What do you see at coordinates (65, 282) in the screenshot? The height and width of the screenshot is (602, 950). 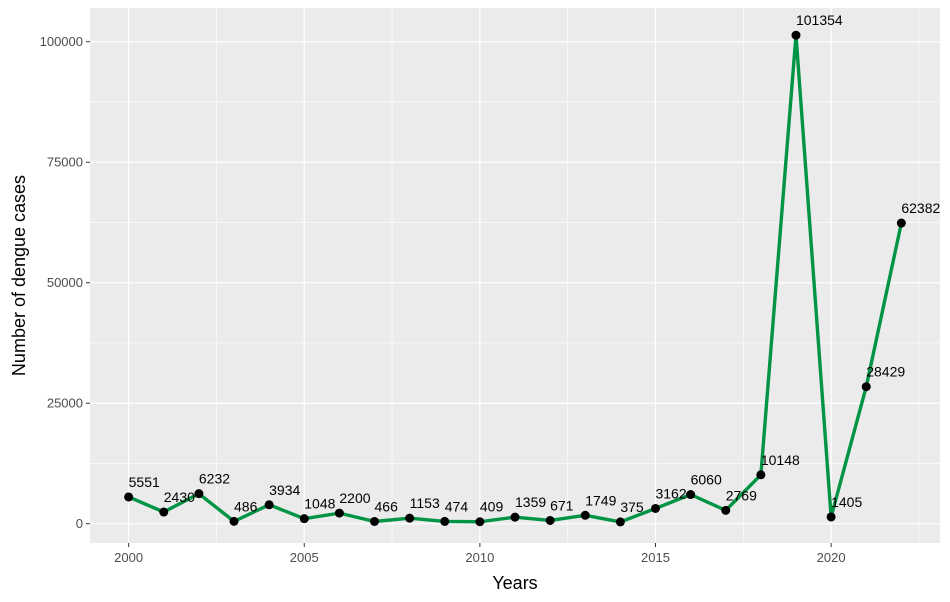 I see `y-tick-label: 50000` at bounding box center [65, 282].